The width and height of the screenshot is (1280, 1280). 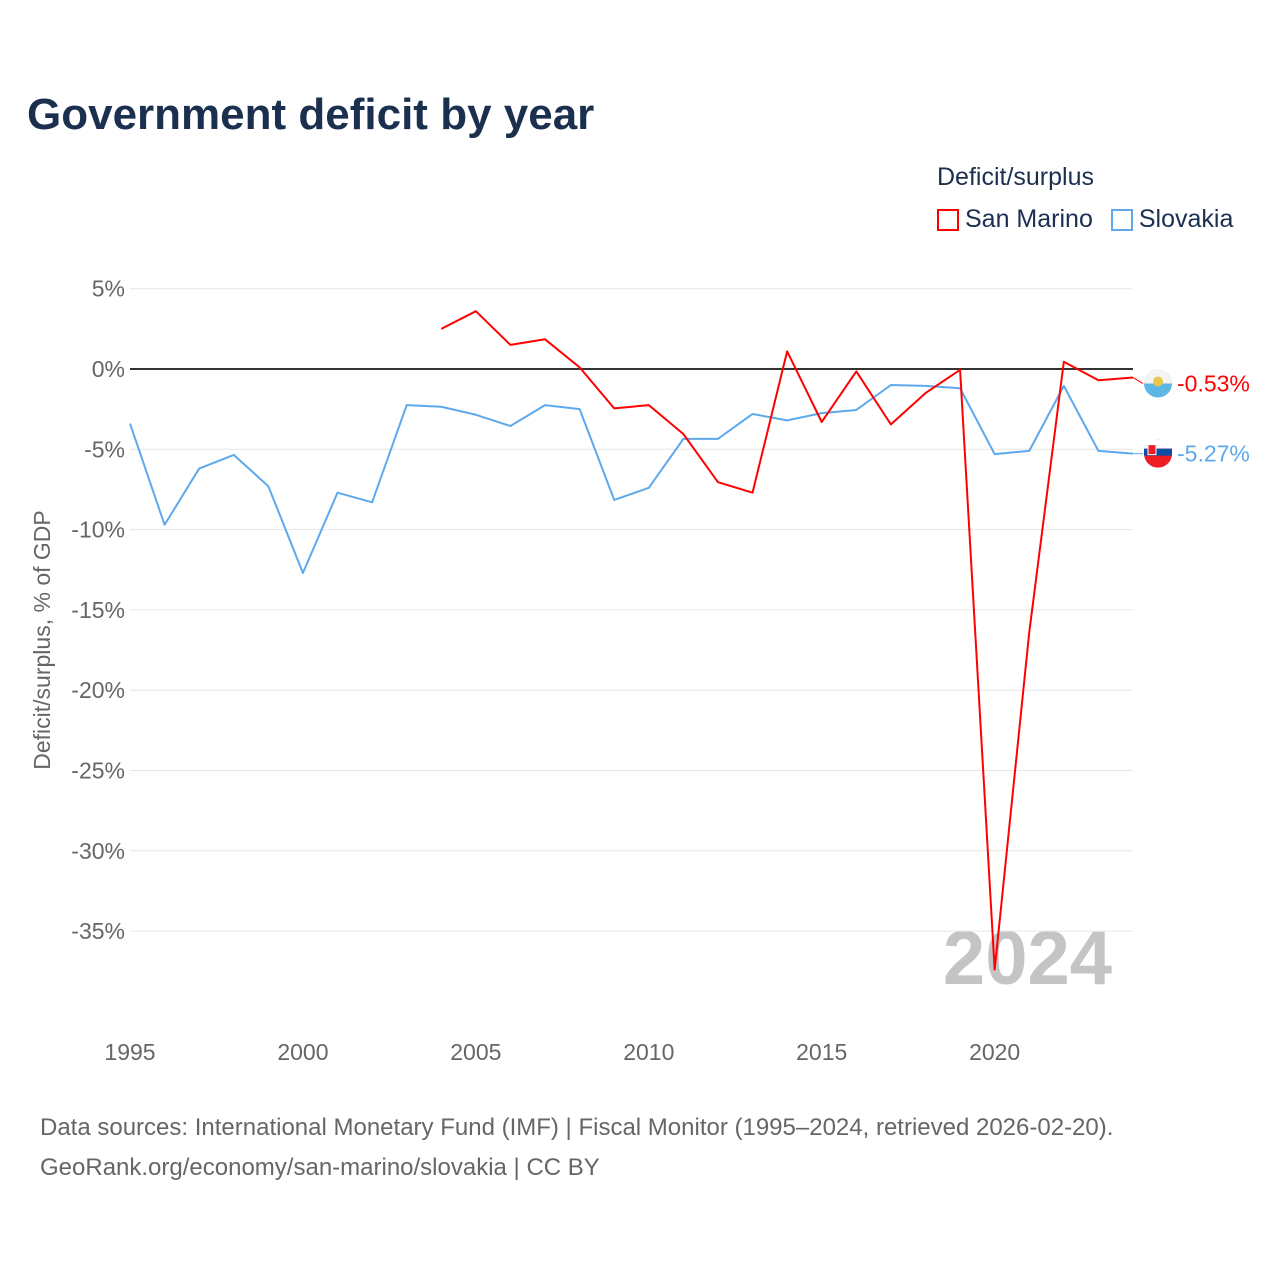 I want to click on legend-label: Slovakia, so click(x=1186, y=219).